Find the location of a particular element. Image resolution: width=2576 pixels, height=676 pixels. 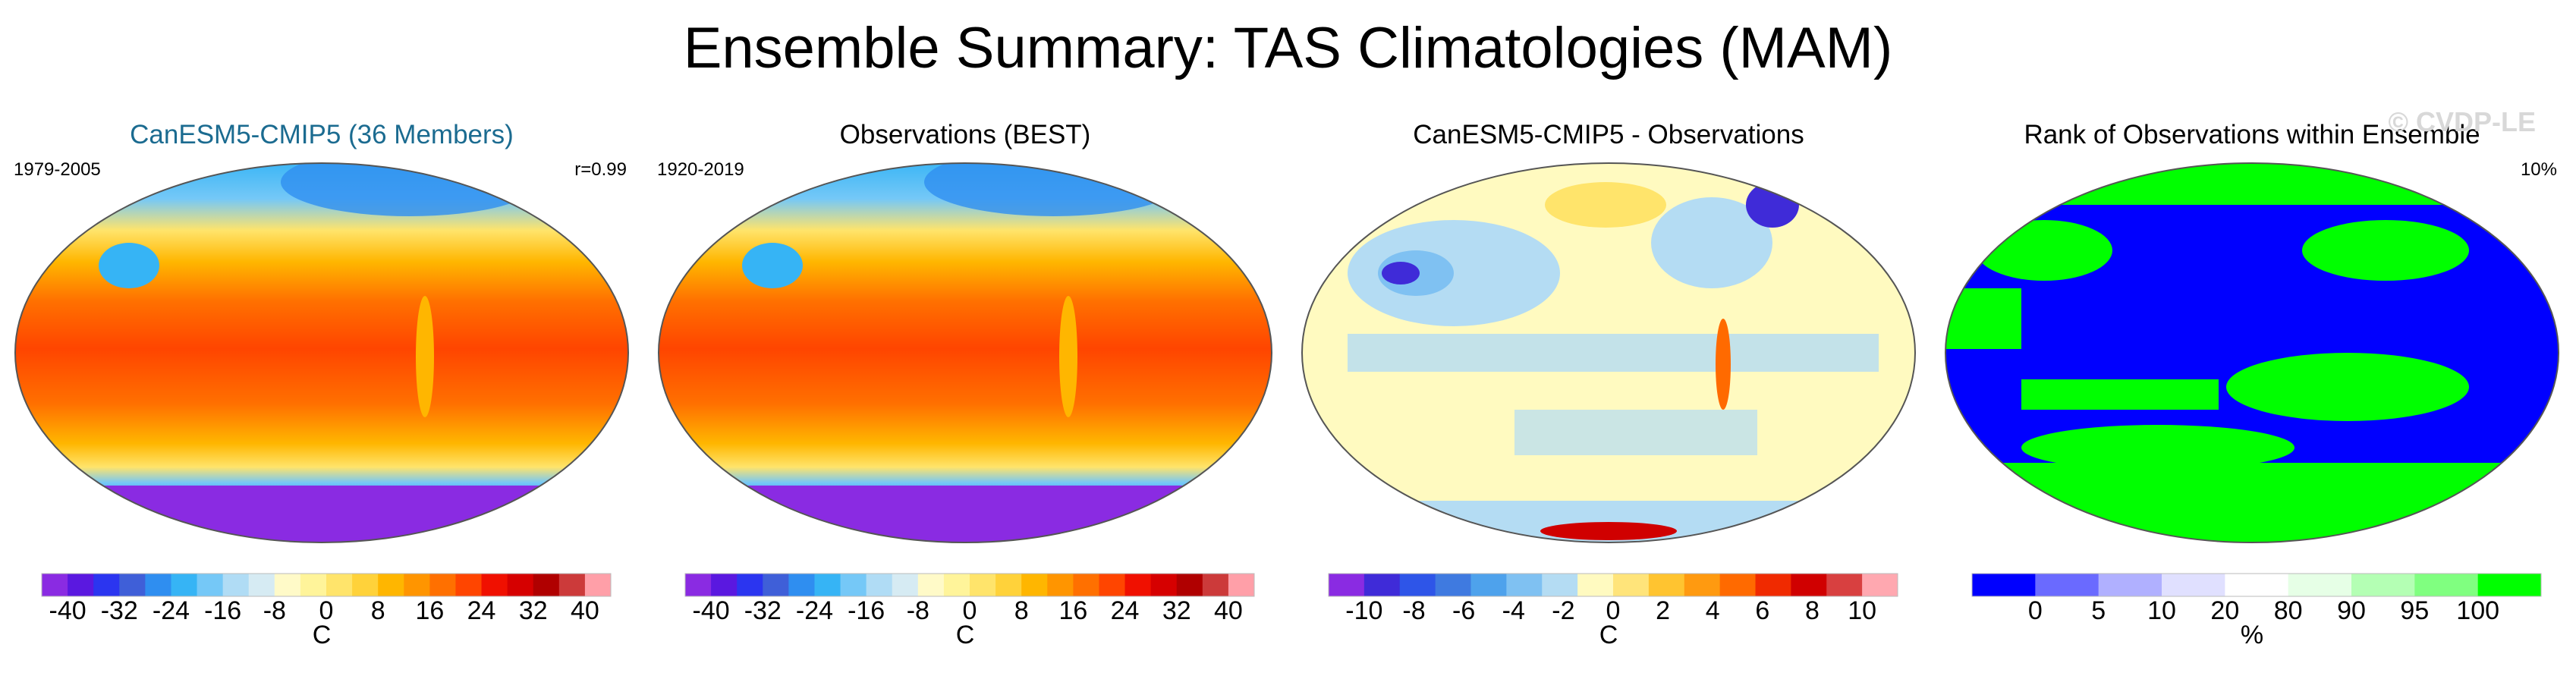

colorbar-tick-label: 20 is located at coordinates (2224, 609).